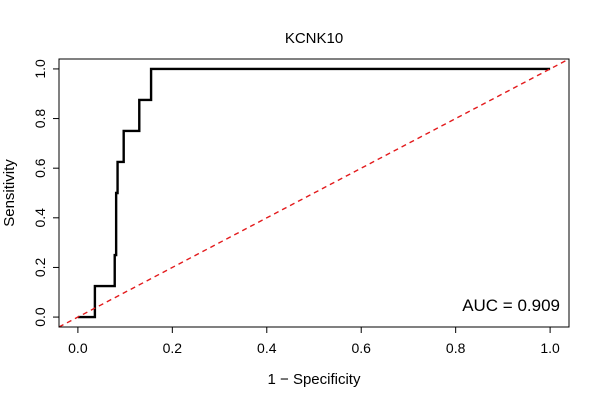  Describe the element at coordinates (511, 305) in the screenshot. I see `auc-annotation: AUC = 0.909` at that location.